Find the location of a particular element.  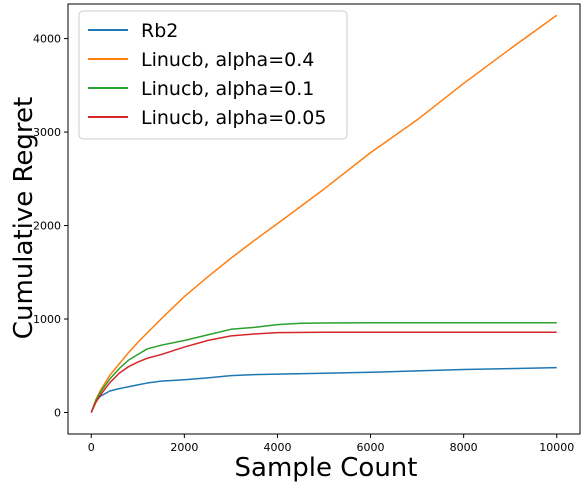

y-tick-label: 4000 is located at coordinates (47, 39).